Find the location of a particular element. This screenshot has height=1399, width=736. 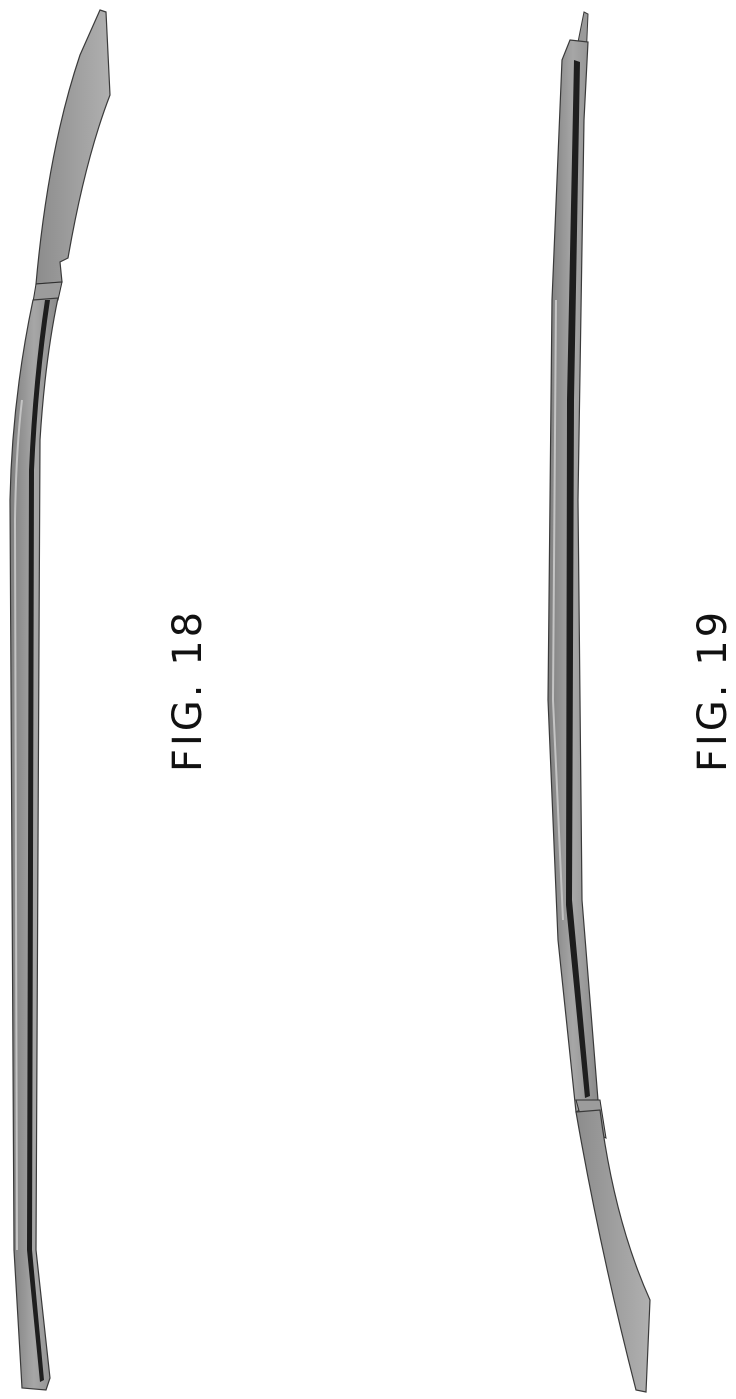

fig-18-label: FIG. 18 is located at coordinates (188, 690).